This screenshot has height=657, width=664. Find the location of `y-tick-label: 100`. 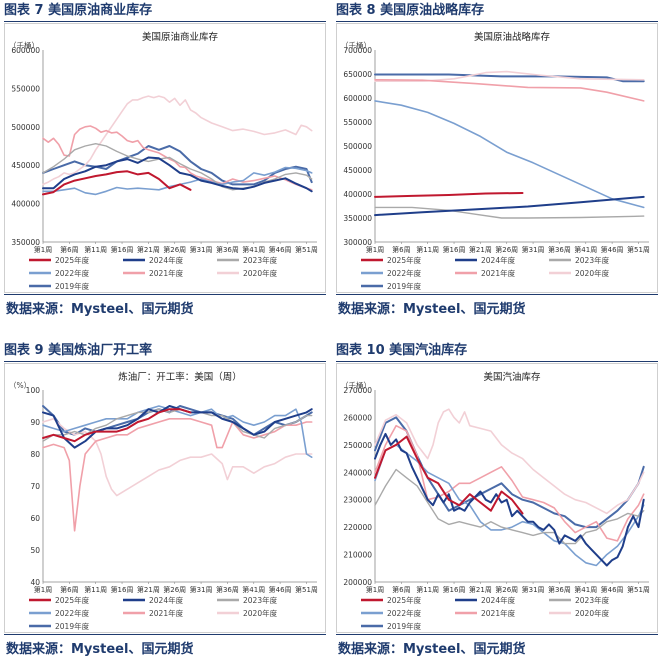

y-tick-label: 100 is located at coordinates (33, 390).